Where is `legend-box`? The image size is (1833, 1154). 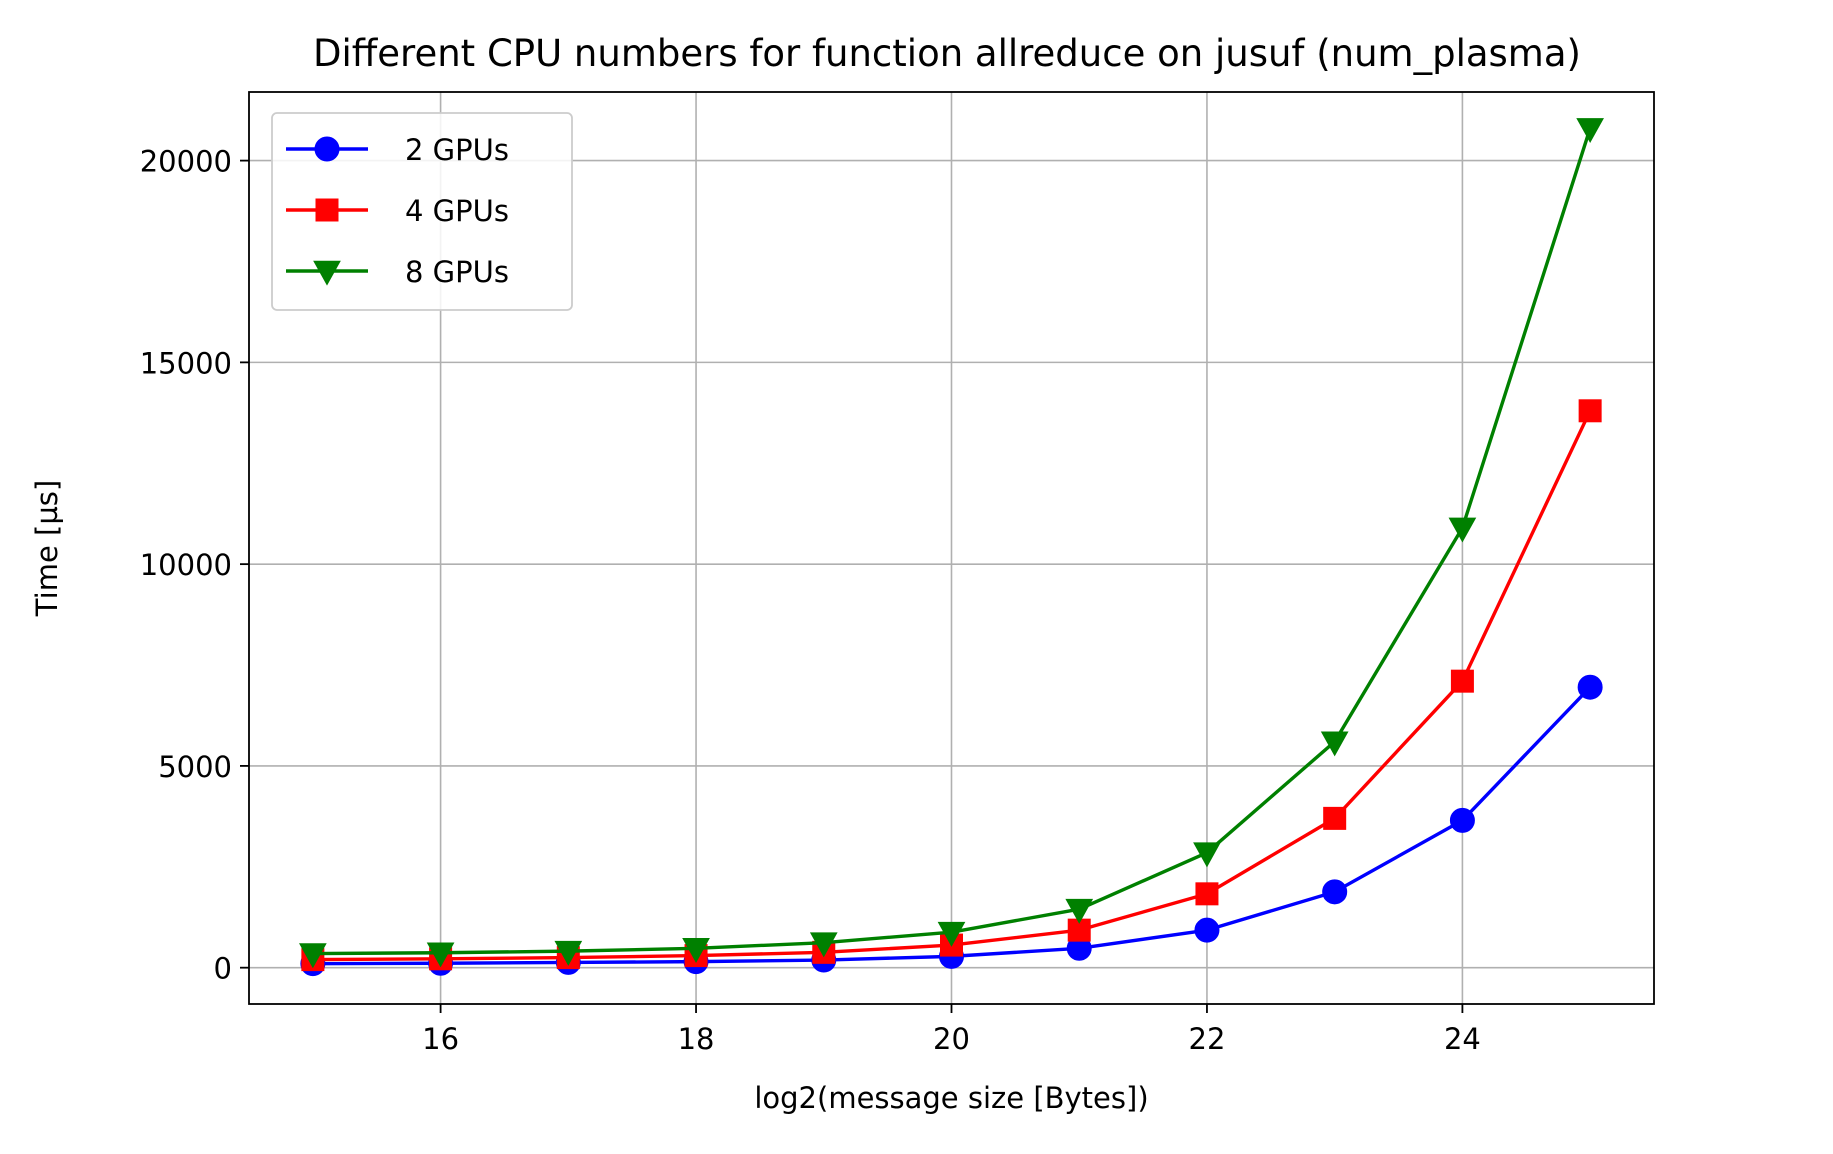 legend-box is located at coordinates (422, 211).